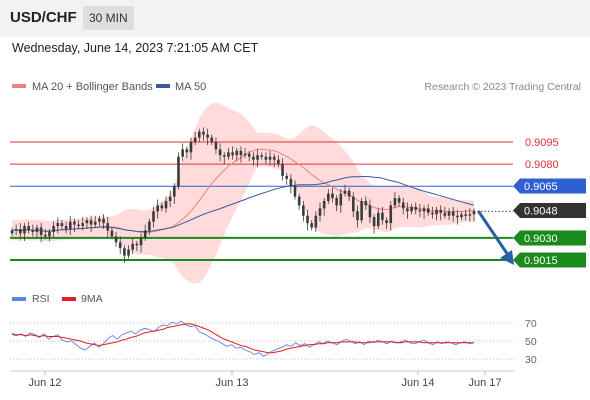  I want to click on support-1-price-tag, so click(549, 238).